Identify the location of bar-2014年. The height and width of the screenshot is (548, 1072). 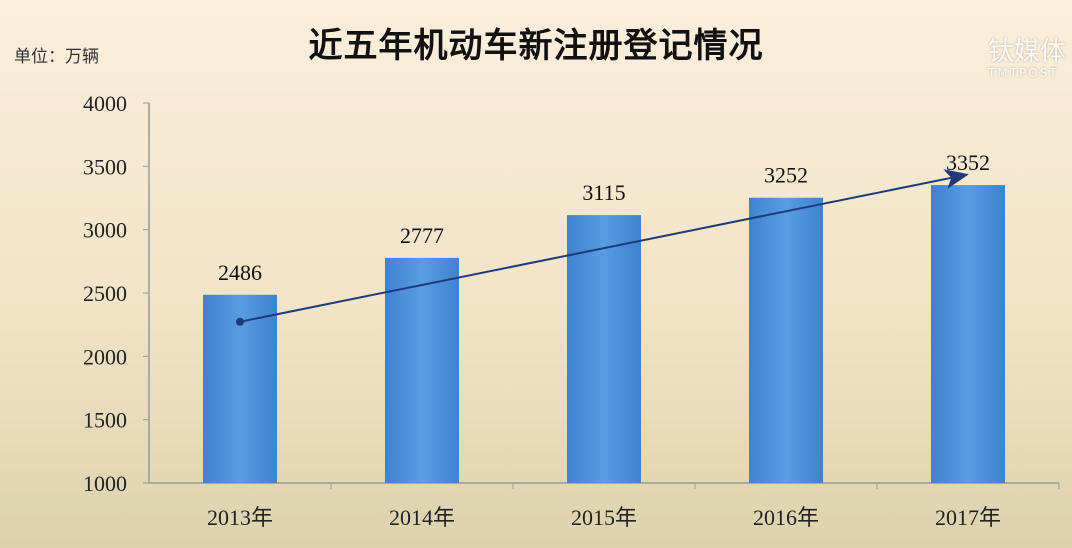
(422, 370).